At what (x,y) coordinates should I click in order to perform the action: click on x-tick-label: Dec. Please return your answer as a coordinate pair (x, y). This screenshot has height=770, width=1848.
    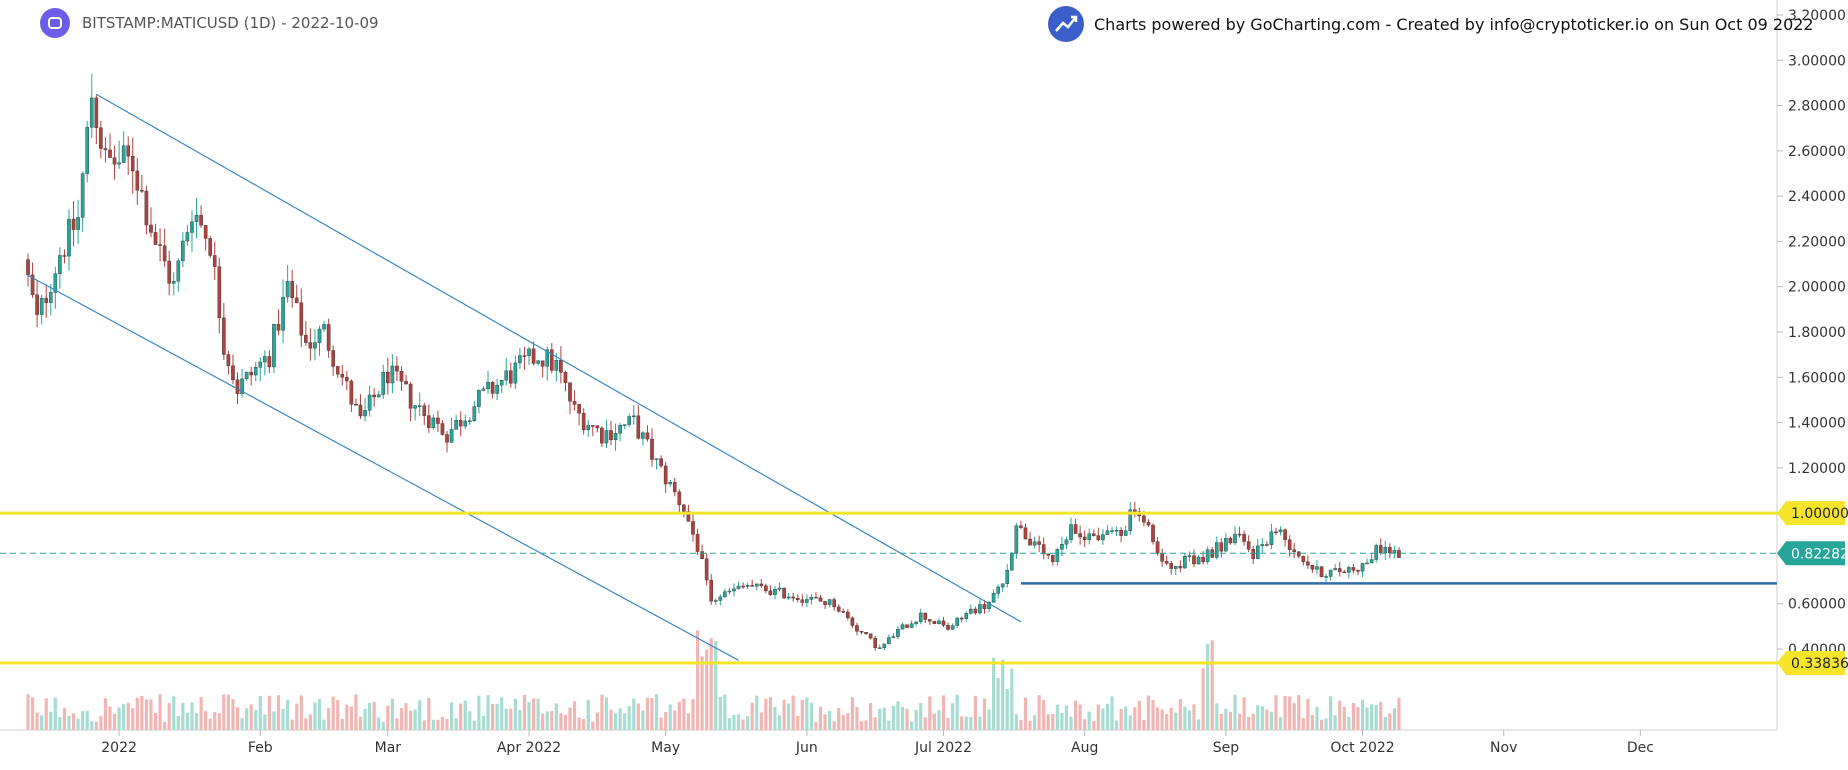
    Looking at the image, I should click on (1640, 748).